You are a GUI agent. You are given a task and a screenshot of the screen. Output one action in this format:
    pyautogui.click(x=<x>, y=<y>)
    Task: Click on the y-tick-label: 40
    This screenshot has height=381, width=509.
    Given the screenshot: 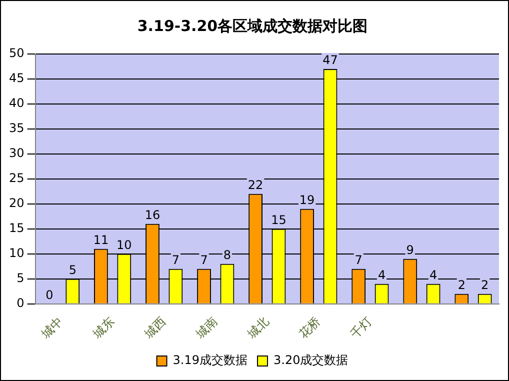 What is the action you would take?
    pyautogui.click(x=16, y=103)
    